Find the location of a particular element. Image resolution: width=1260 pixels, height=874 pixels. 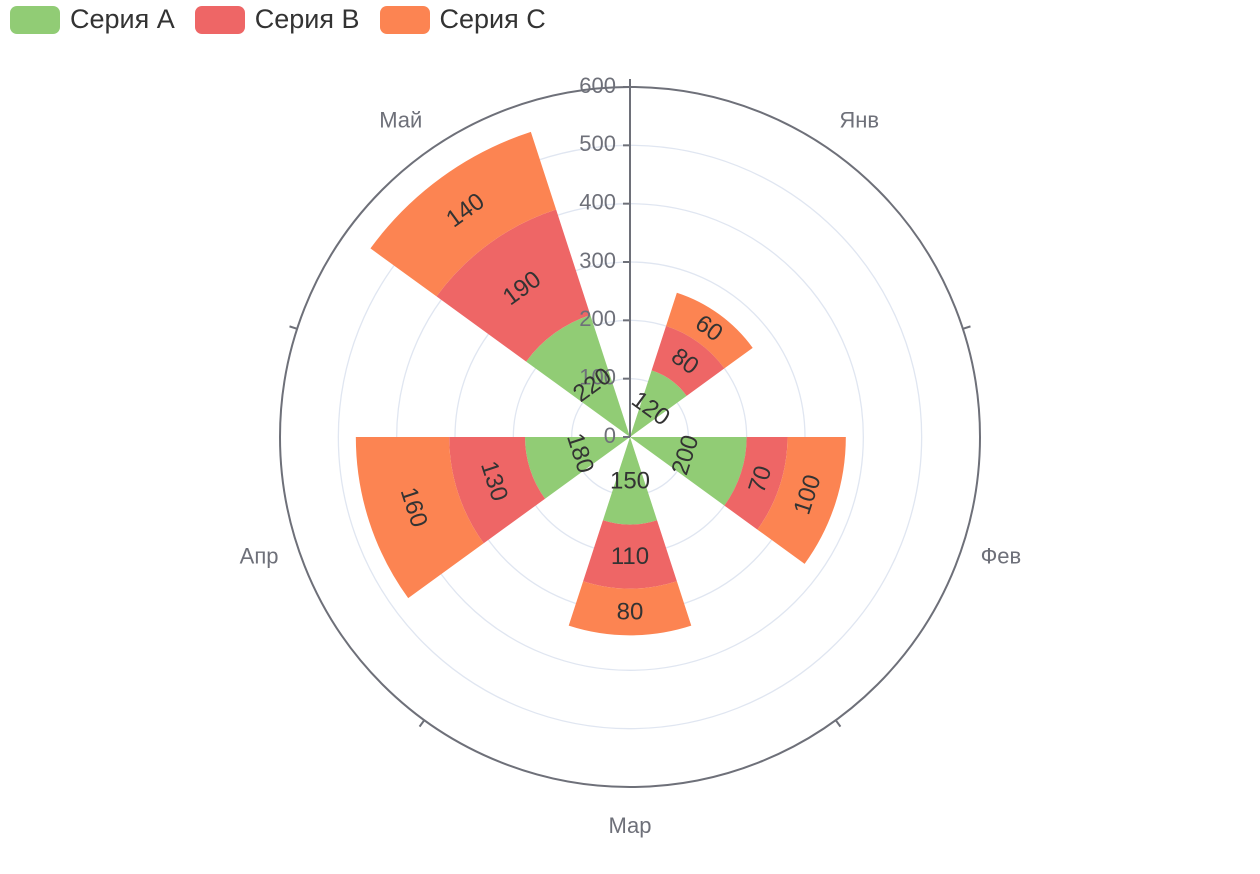

category-label: Фев is located at coordinates (1001, 555).